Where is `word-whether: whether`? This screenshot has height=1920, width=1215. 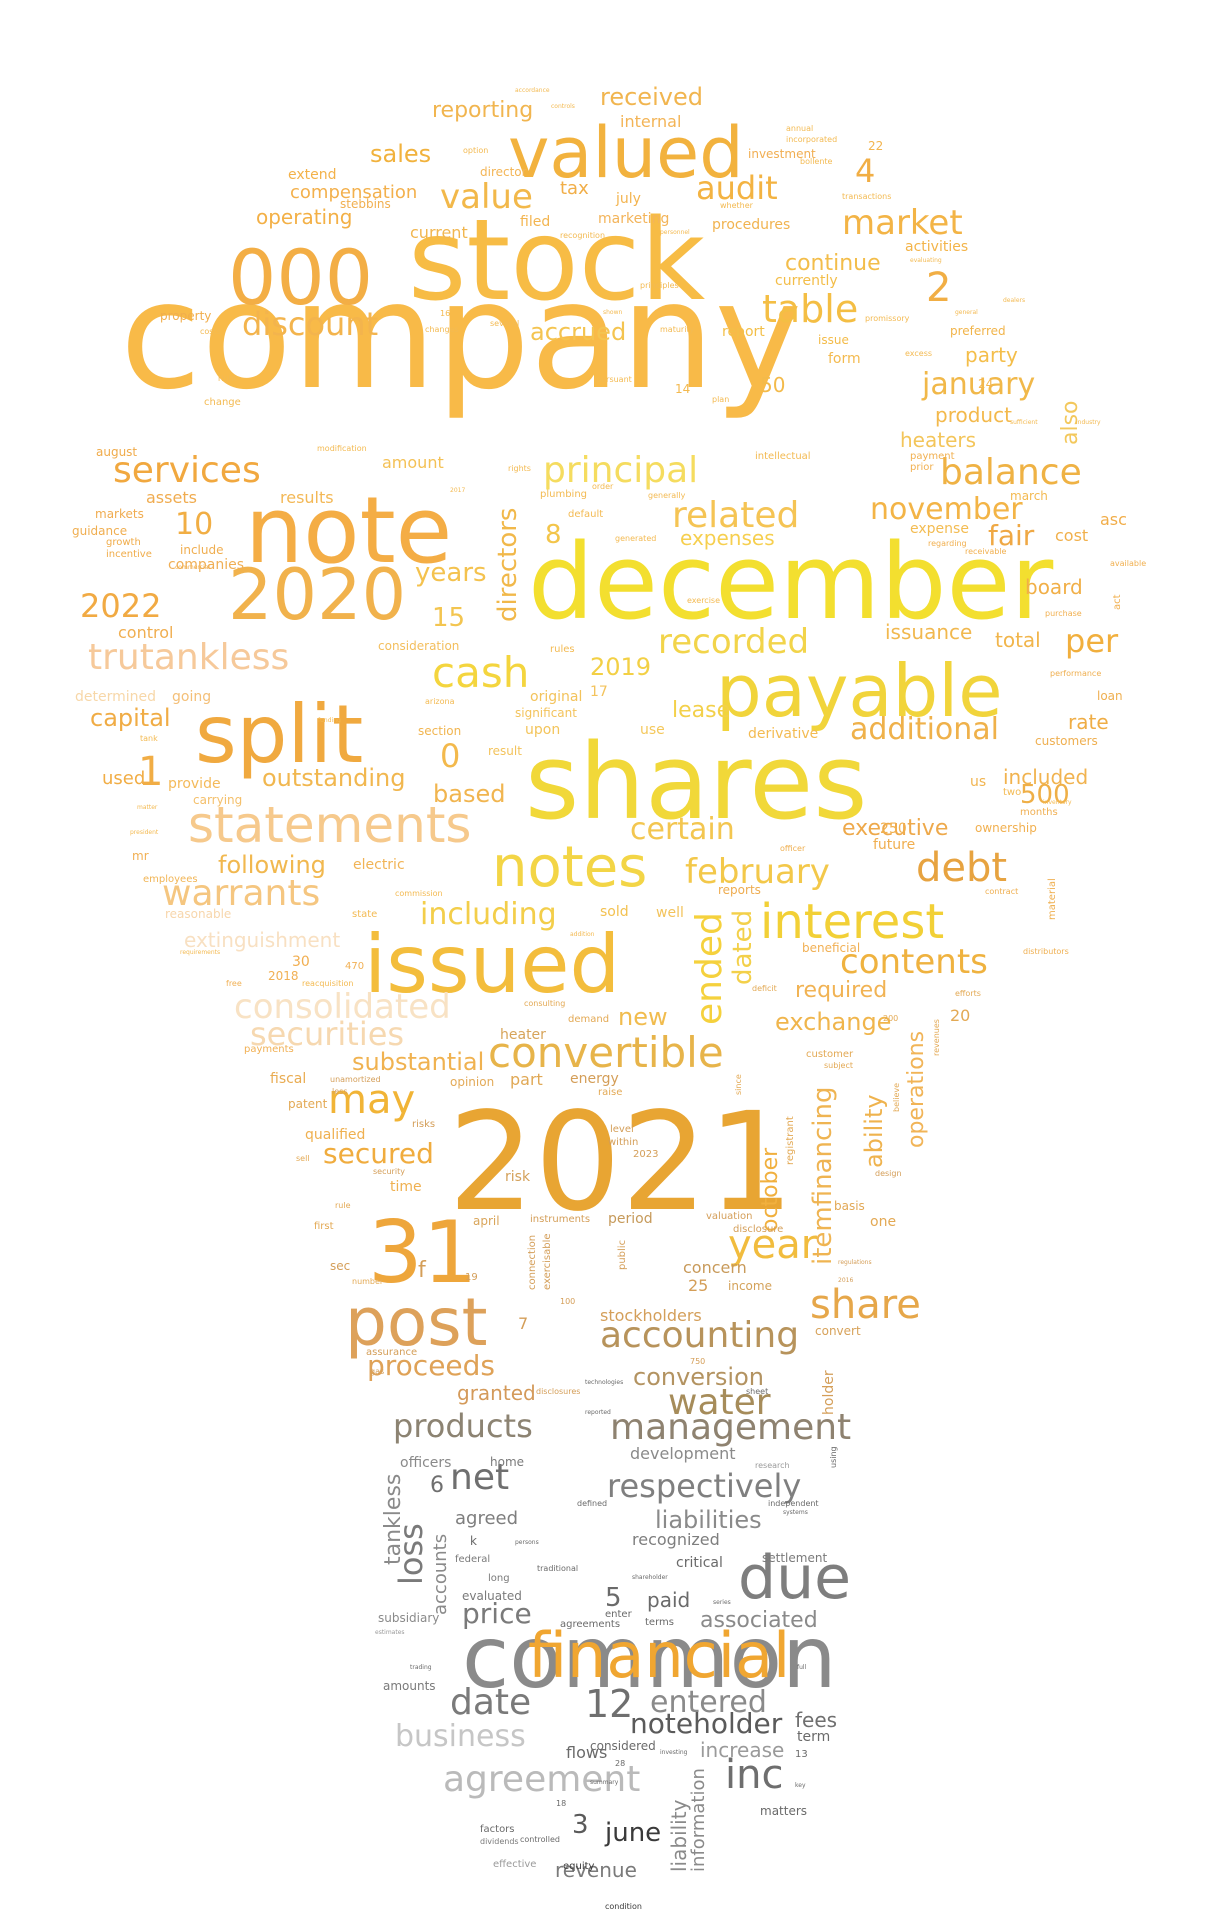
word-whether: whether is located at coordinates (736, 205).